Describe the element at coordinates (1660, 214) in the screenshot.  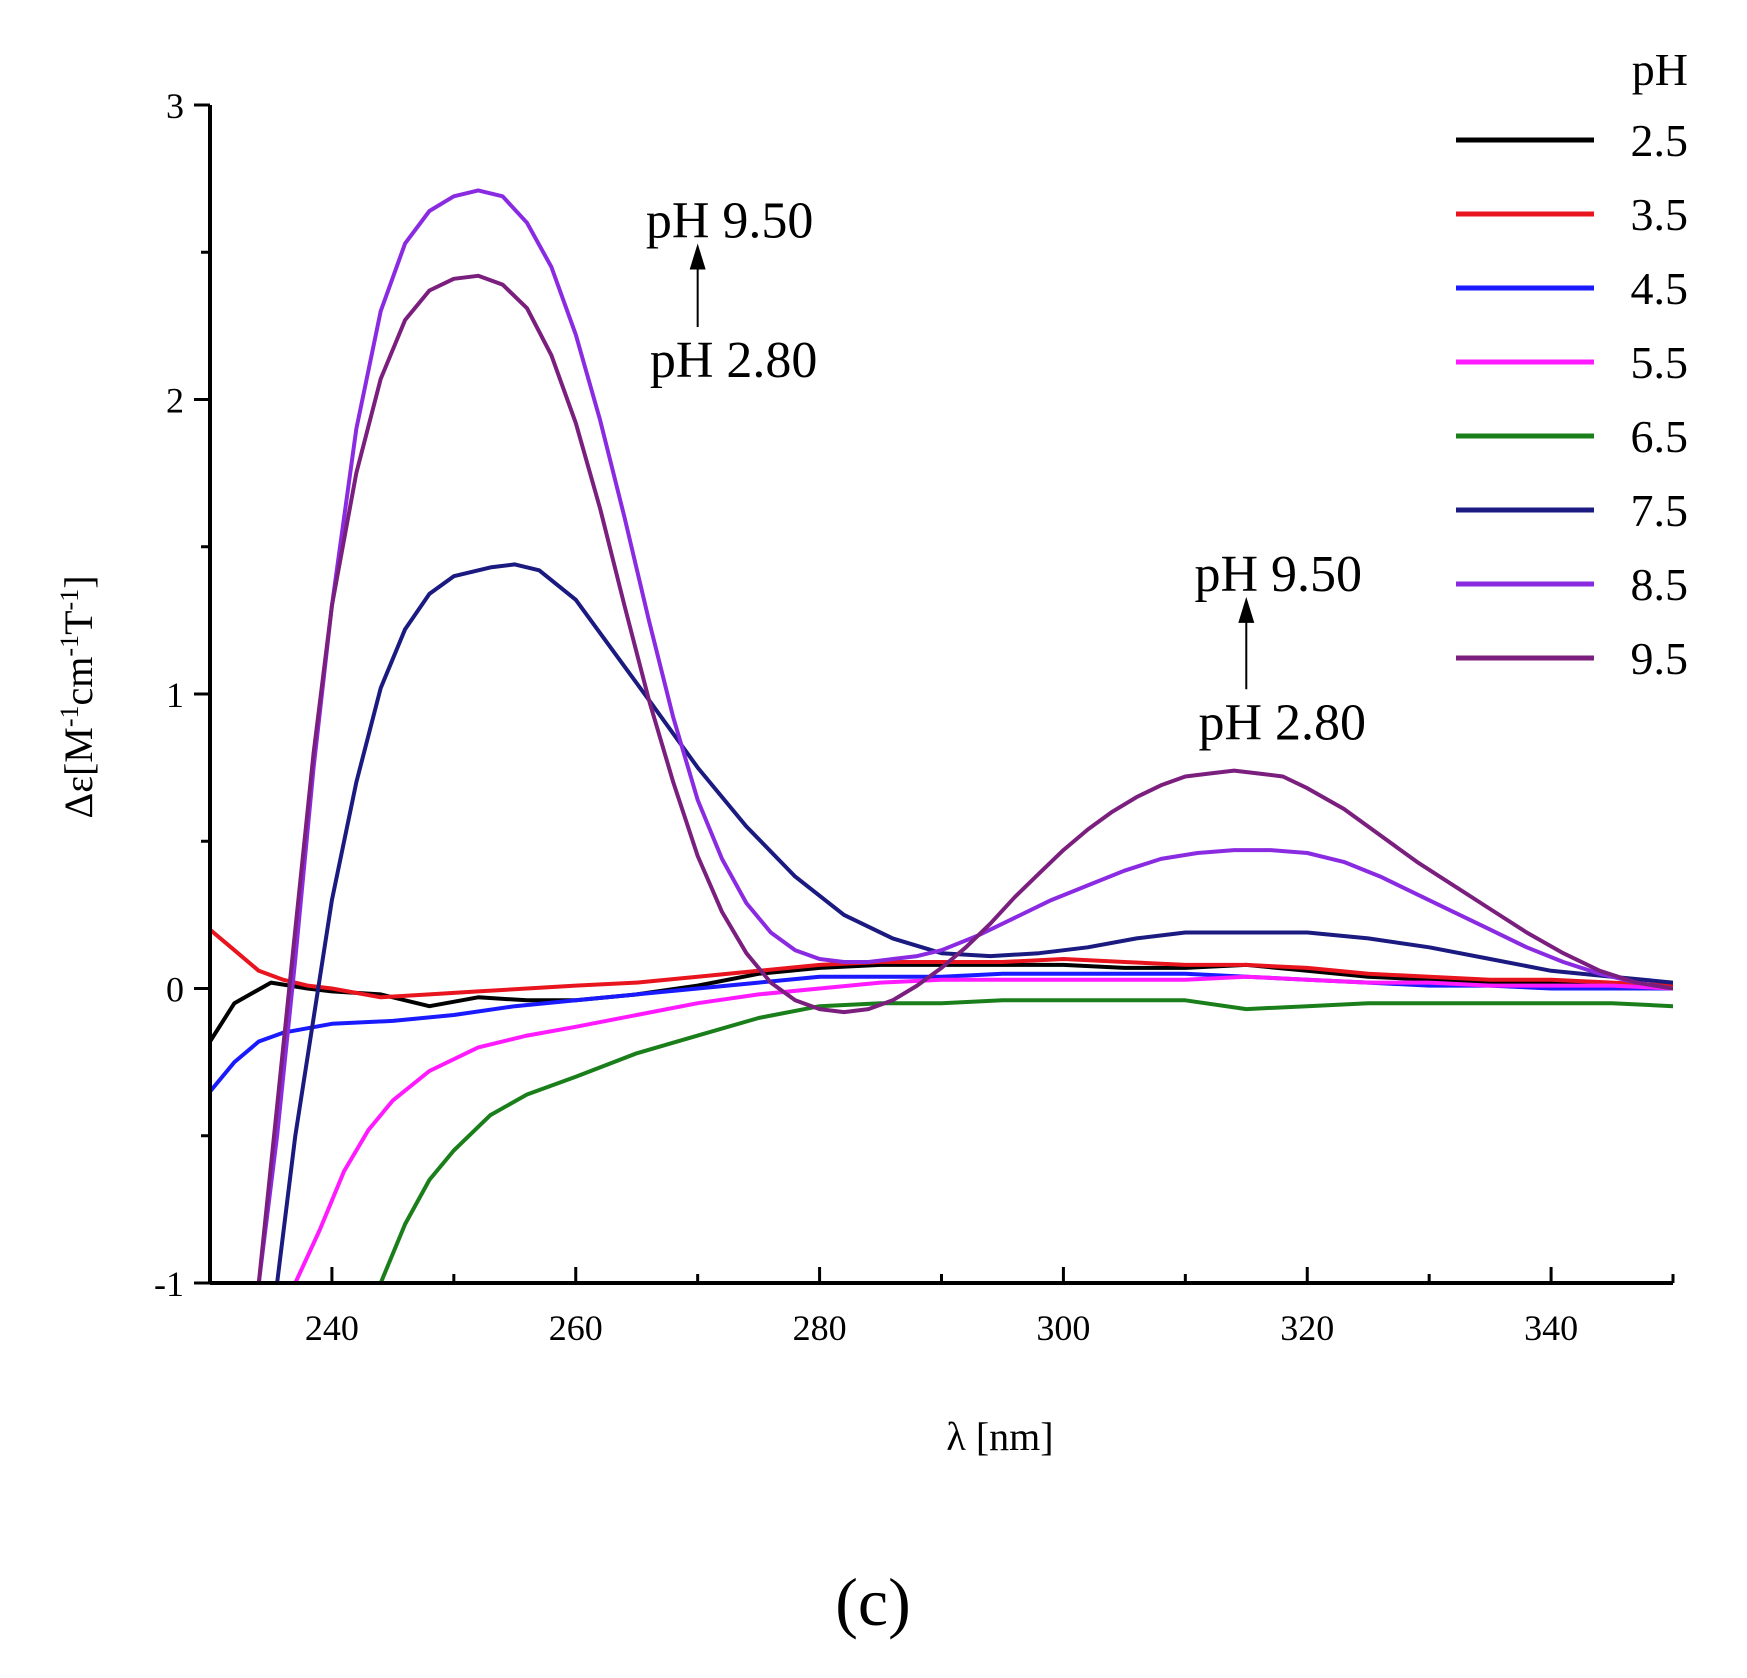
I see `legend-label-ph-3-5: 3.5` at that location.